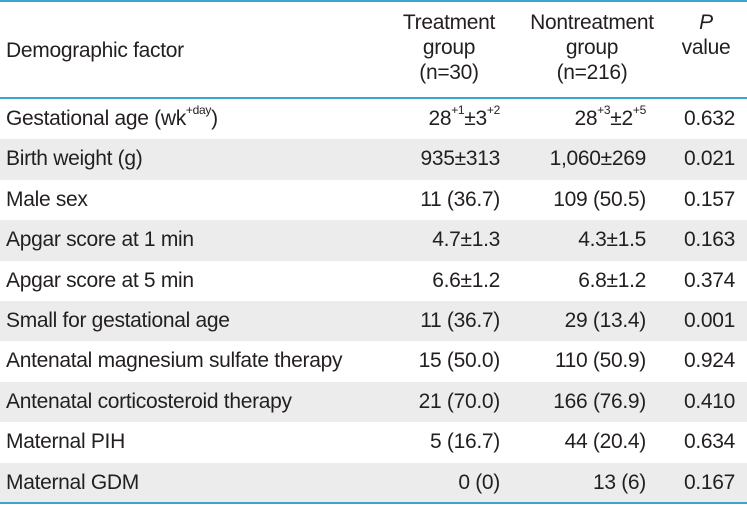 The image size is (747, 505). What do you see at coordinates (449, 22) in the screenshot?
I see `header-treatment-line1: Treatment` at bounding box center [449, 22].